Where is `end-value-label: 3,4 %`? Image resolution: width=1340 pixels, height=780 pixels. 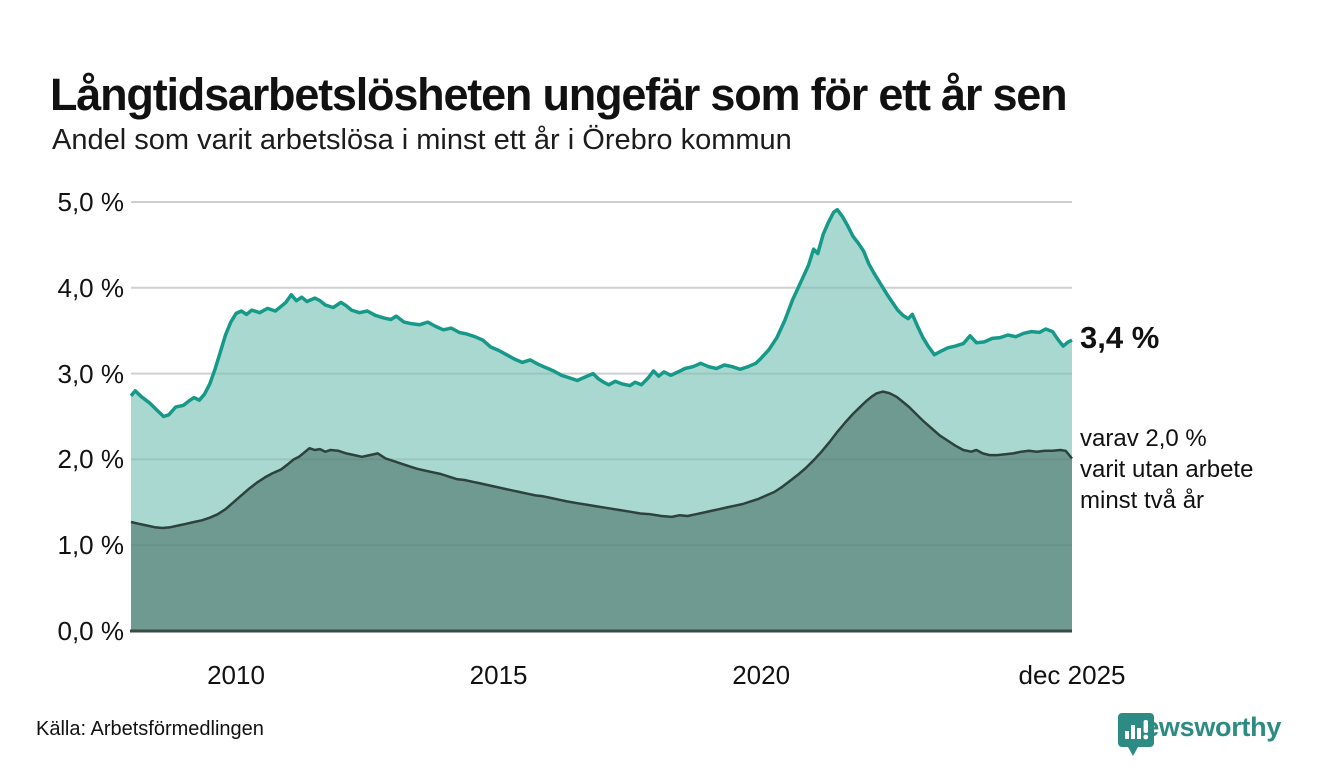 end-value-label: 3,4 % is located at coordinates (1120, 338).